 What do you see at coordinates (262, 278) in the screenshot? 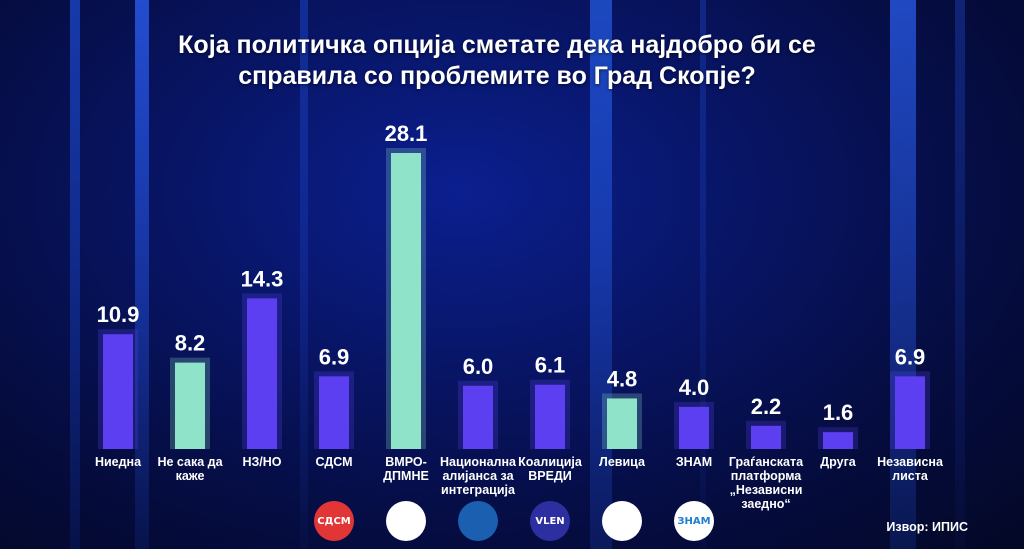
I see `data-label: 14.3` at bounding box center [262, 278].